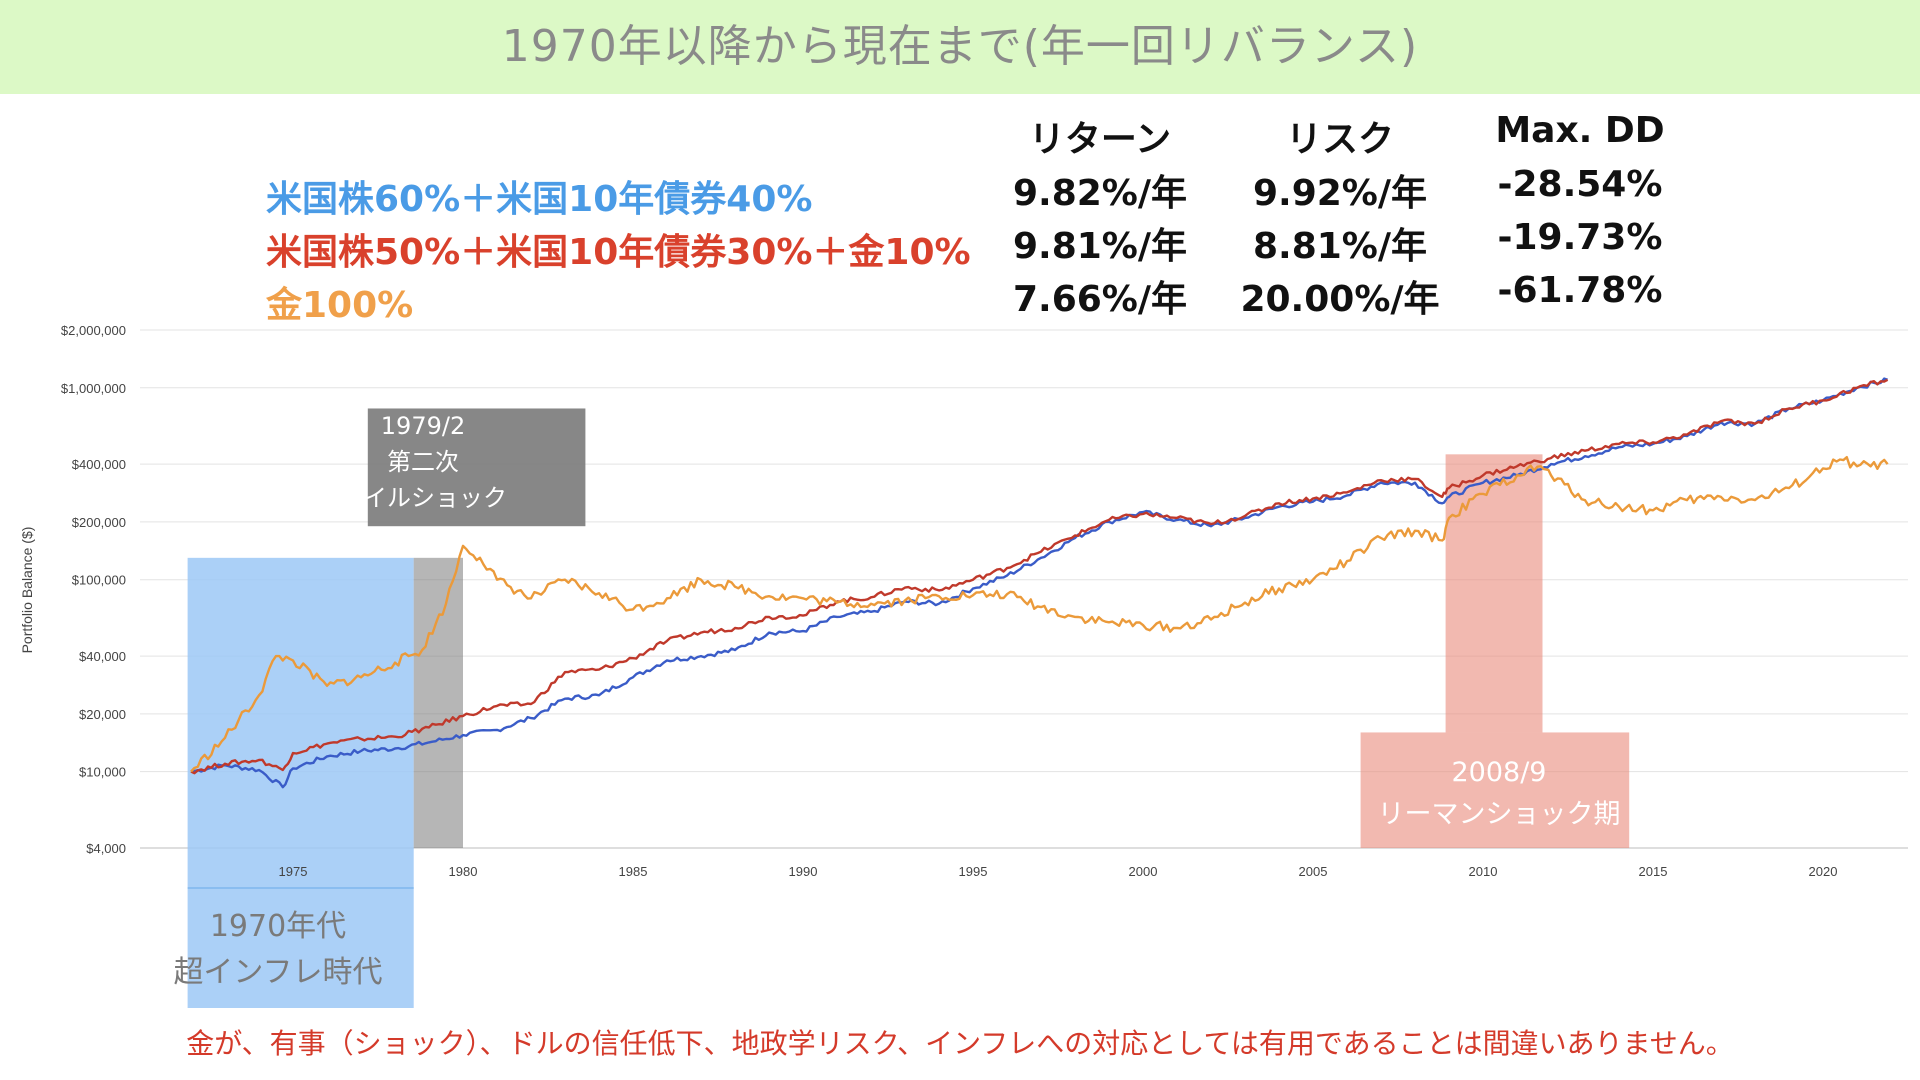 The height and width of the screenshot is (1080, 1920). I want to click on legend-item-stock-bond-gold: 米国株50%＋米国10年債券30%＋金10%, so click(618, 252).